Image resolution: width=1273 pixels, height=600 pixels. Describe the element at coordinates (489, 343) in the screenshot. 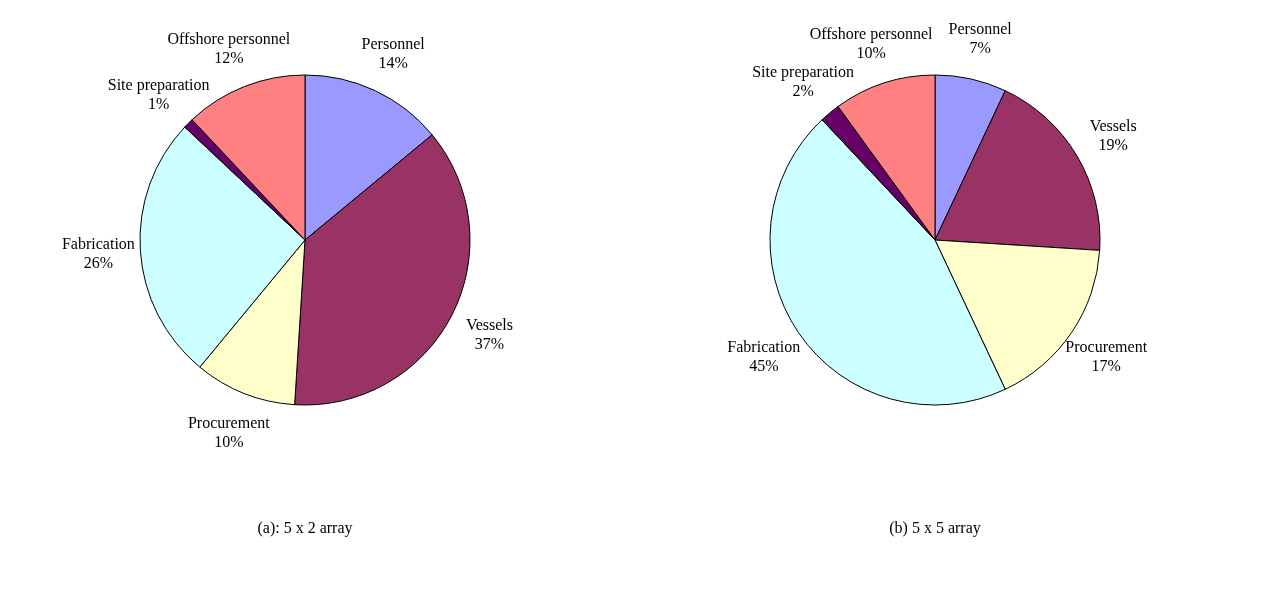

I see `data-label: 37%` at that location.